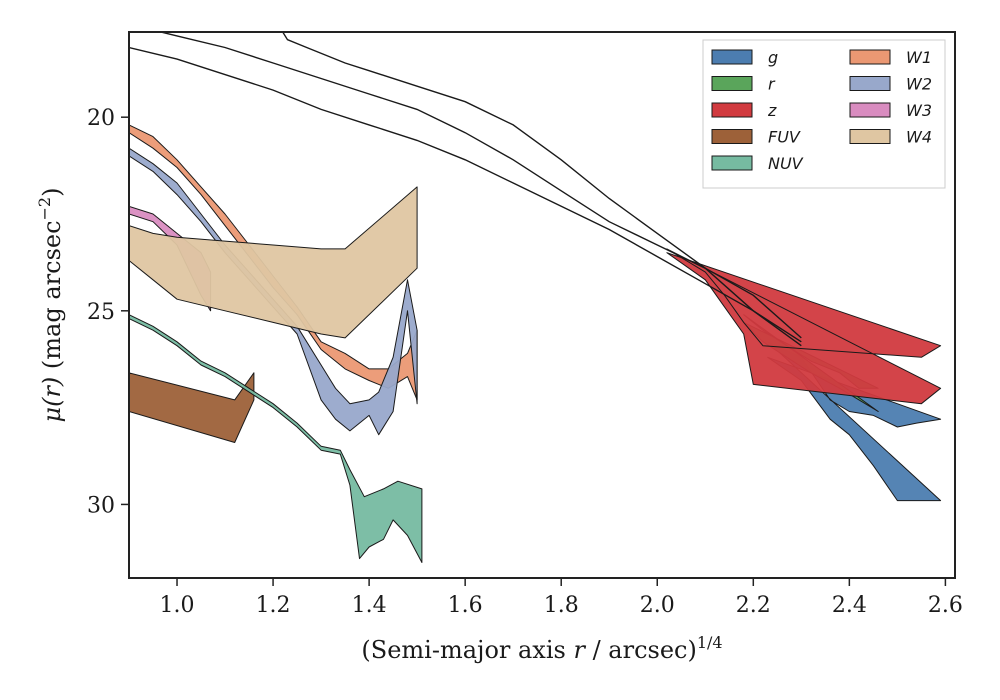  Describe the element at coordinates (541, 648) in the screenshot. I see `x-axis-label: (Semi-major axis r / arcsec)1/4` at that location.